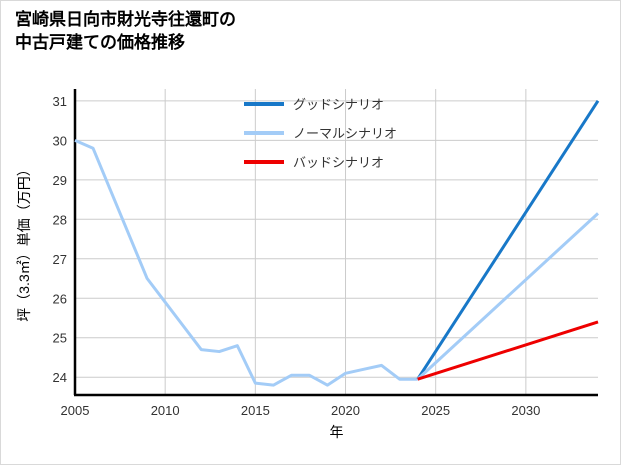 Image resolution: width=621 pixels, height=465 pixels. I want to click on x-tick-label: 2020, so click(345, 410).